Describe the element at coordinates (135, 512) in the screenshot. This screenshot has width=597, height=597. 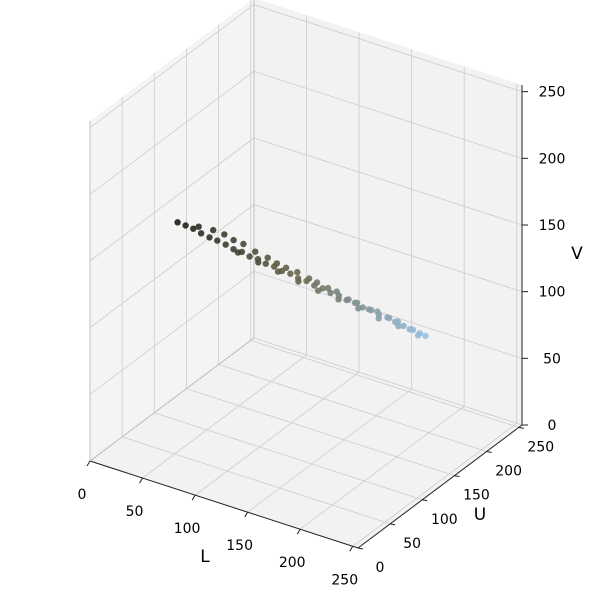
I see `x-tick-label: 50` at that location.